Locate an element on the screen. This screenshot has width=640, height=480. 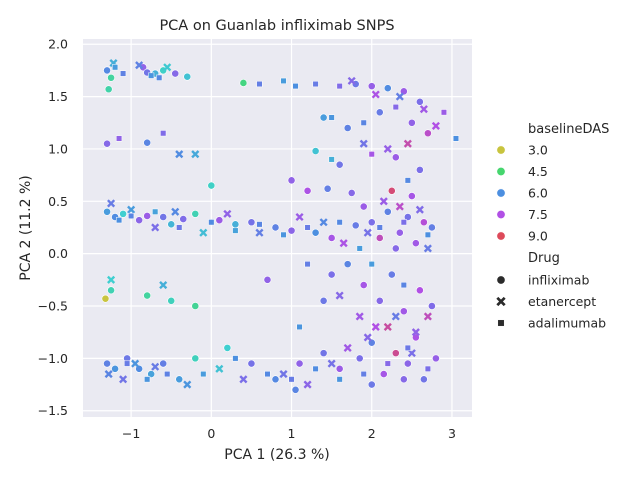
y-tick-label: 0.5 is located at coordinates (58, 201).